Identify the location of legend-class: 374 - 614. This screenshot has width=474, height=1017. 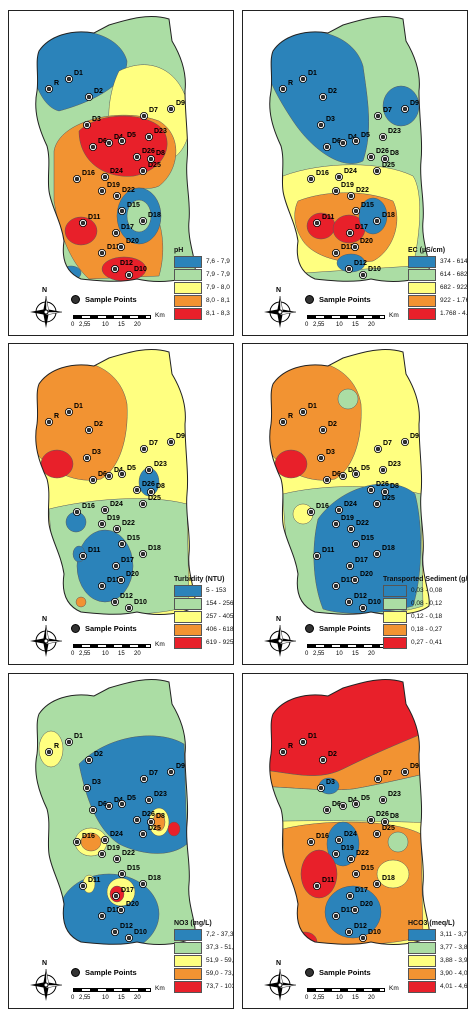
(437, 261).